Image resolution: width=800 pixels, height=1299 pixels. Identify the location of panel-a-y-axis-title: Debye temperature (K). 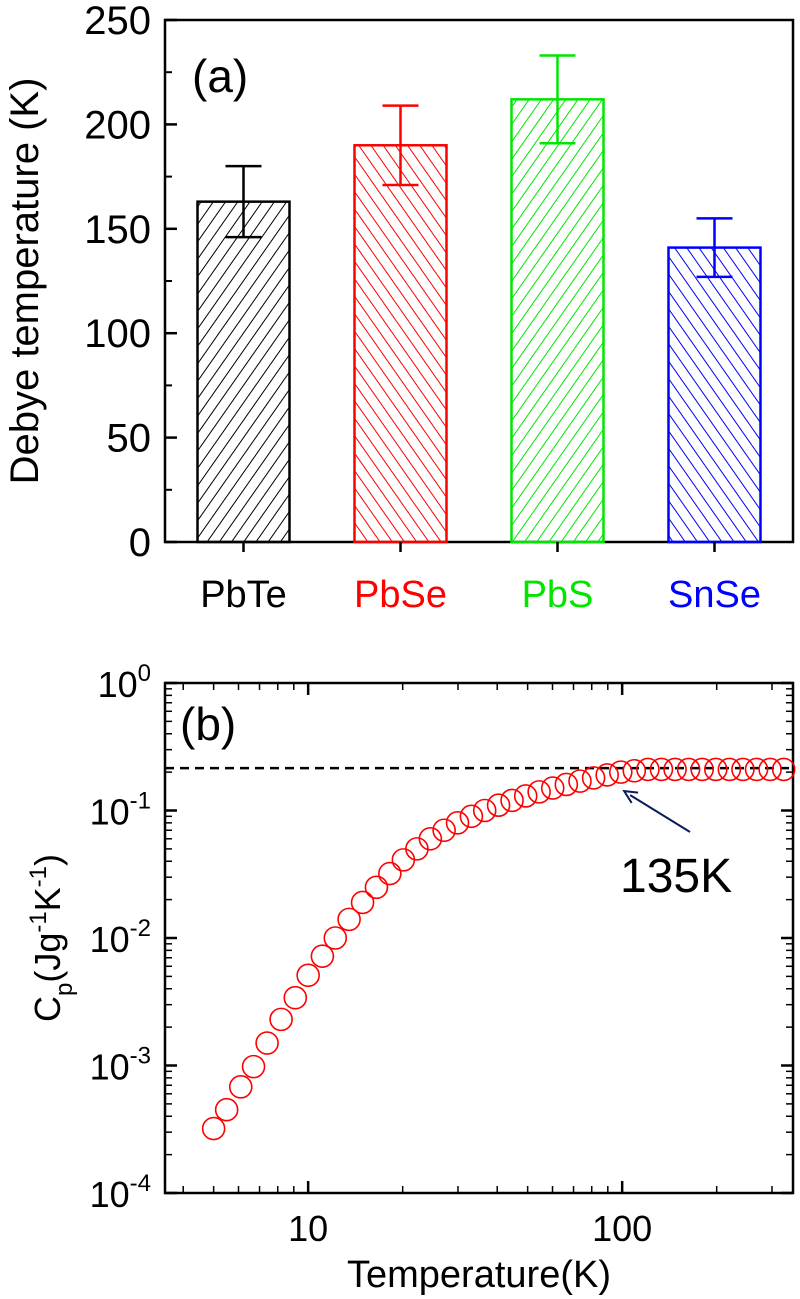
(25, 281).